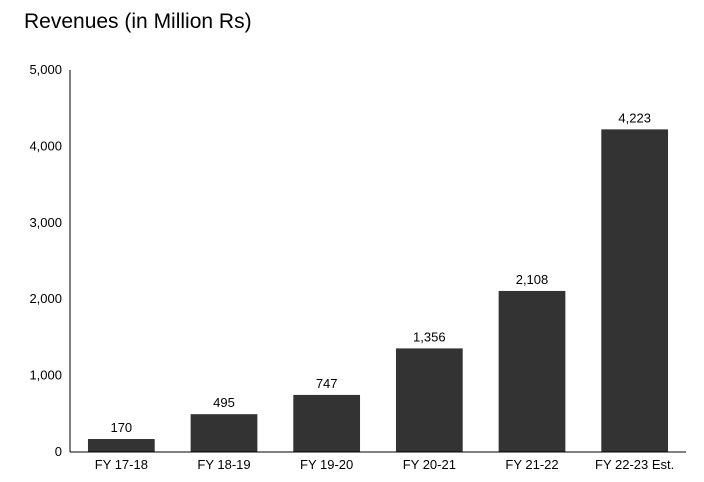 The image size is (704, 482). Describe the element at coordinates (45, 298) in the screenshot. I see `y-tick-label: 2,000` at that location.